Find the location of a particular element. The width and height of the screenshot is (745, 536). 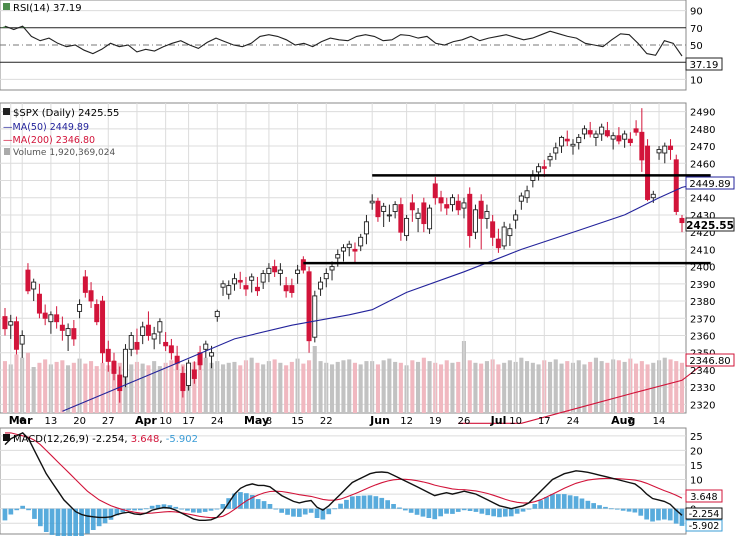

macd-hist-box is located at coordinates (704, 525).